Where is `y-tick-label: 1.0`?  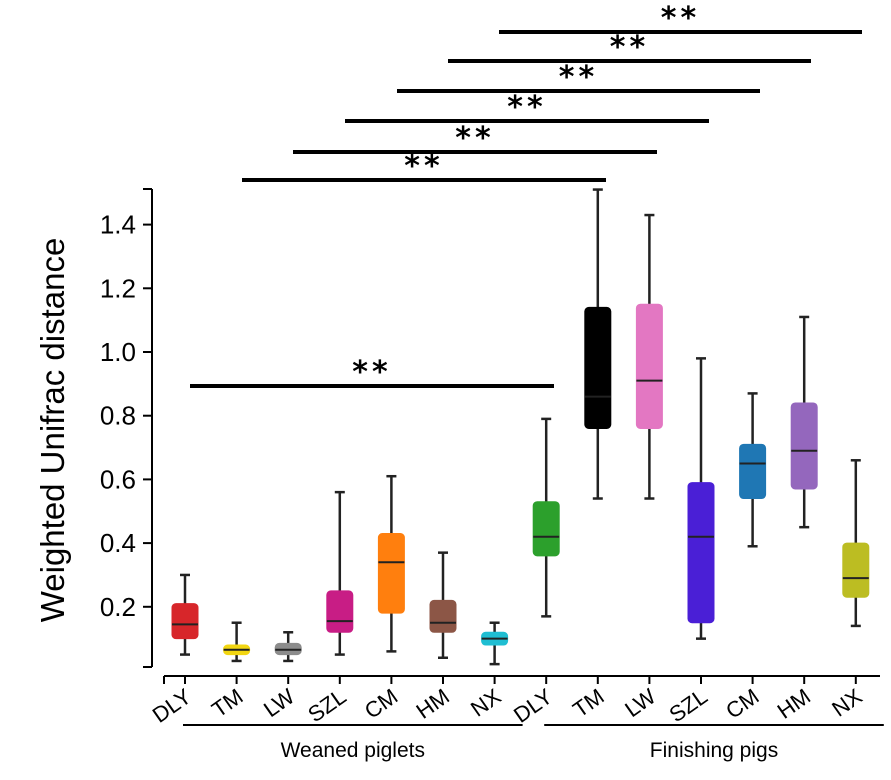
y-tick-label: 1.0 is located at coordinates (118, 352).